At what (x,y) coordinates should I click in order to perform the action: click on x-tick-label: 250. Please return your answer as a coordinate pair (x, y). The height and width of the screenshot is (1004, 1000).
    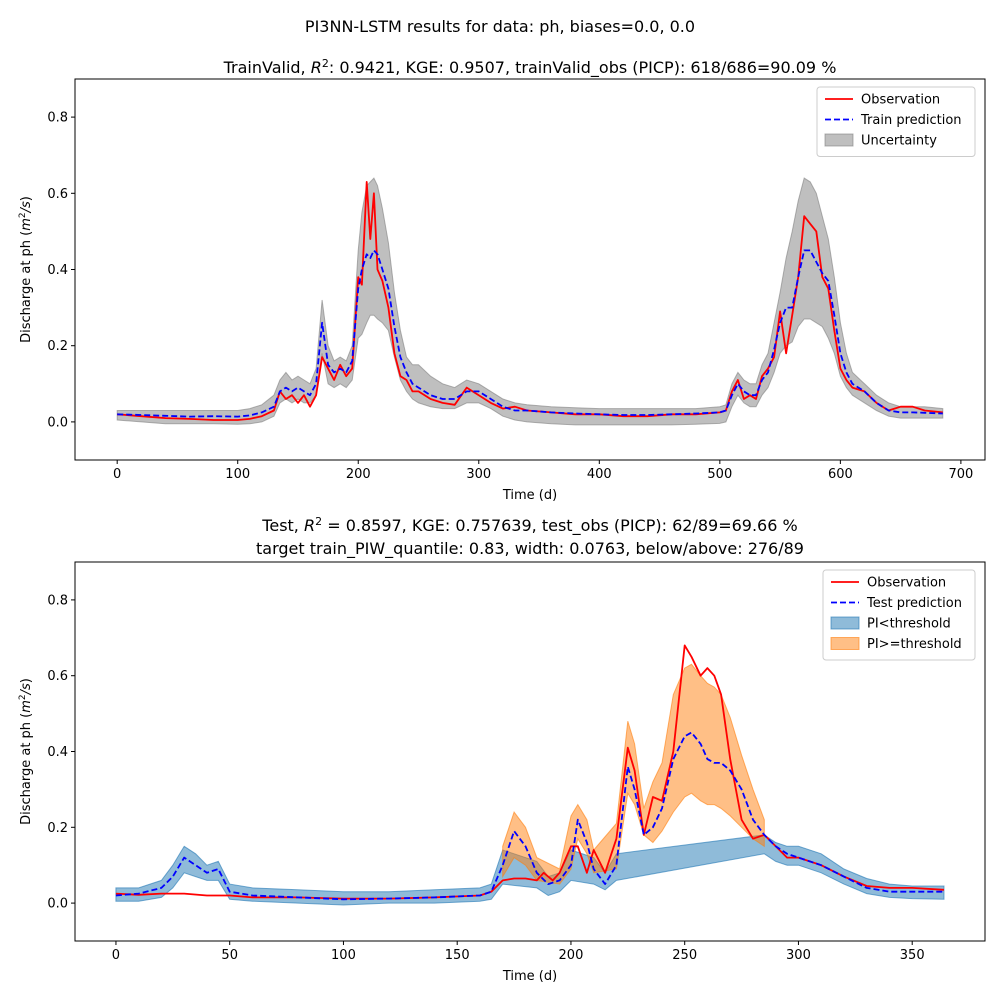
    Looking at the image, I should click on (684, 955).